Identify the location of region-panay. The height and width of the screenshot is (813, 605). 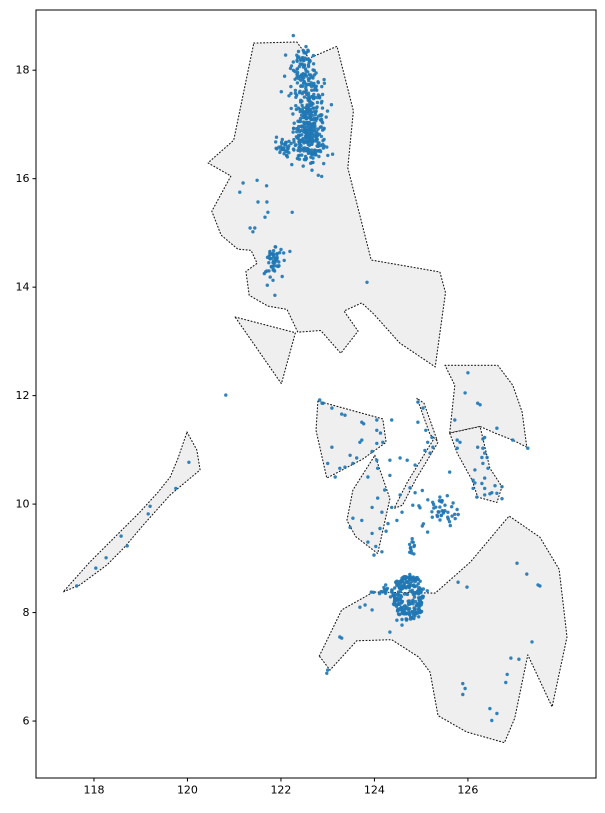
(351, 439).